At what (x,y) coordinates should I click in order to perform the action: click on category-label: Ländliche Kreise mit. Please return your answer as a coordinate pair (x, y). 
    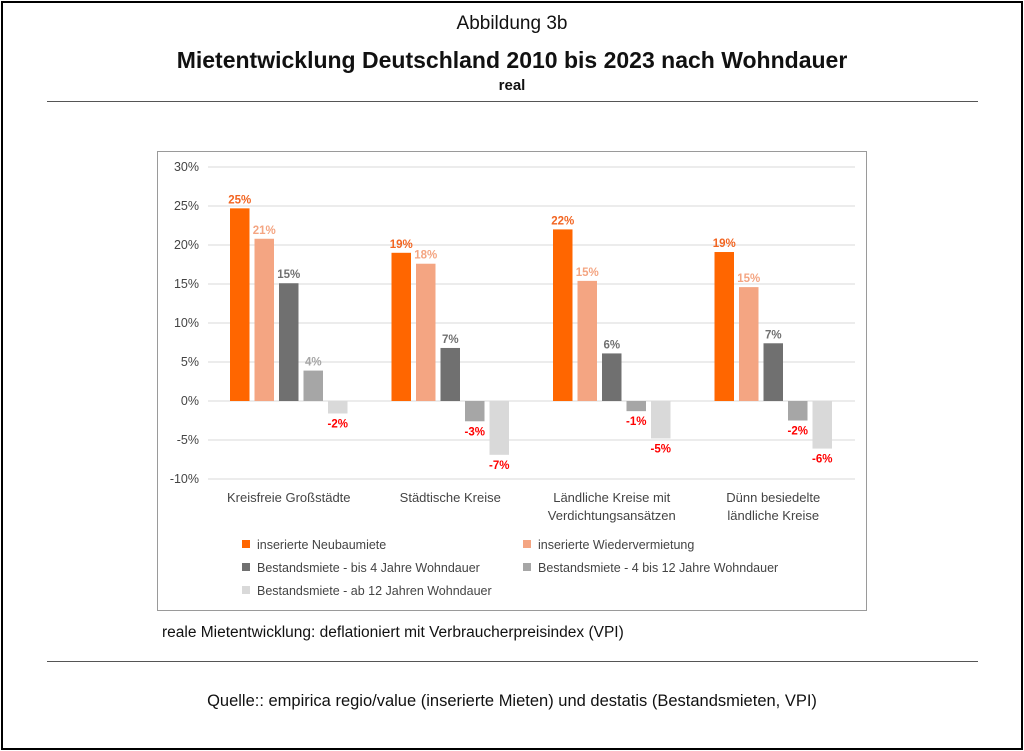
    Looking at the image, I should click on (611, 497).